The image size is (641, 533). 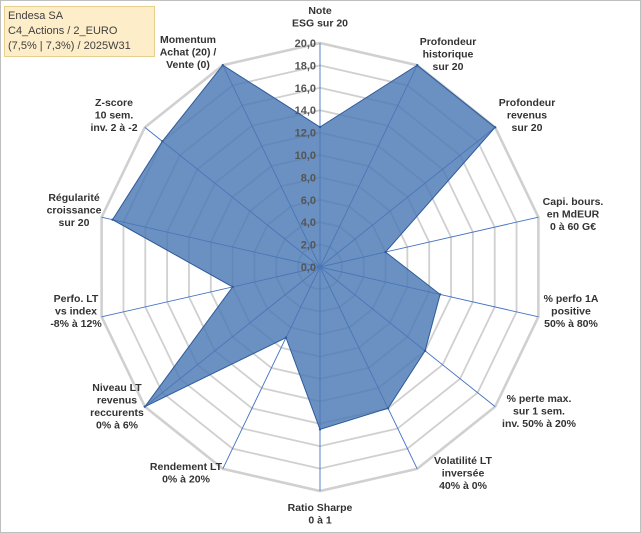 I want to click on axis-label-line: 40% à 0%, so click(x=463, y=486).